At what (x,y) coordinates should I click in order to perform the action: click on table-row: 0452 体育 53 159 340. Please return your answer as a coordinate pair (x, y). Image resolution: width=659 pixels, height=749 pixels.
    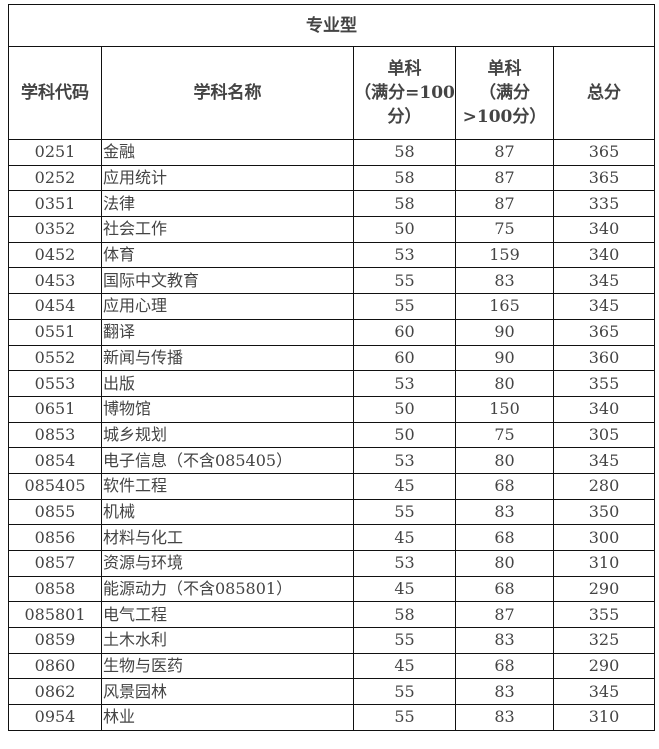
    Looking at the image, I should click on (332, 255).